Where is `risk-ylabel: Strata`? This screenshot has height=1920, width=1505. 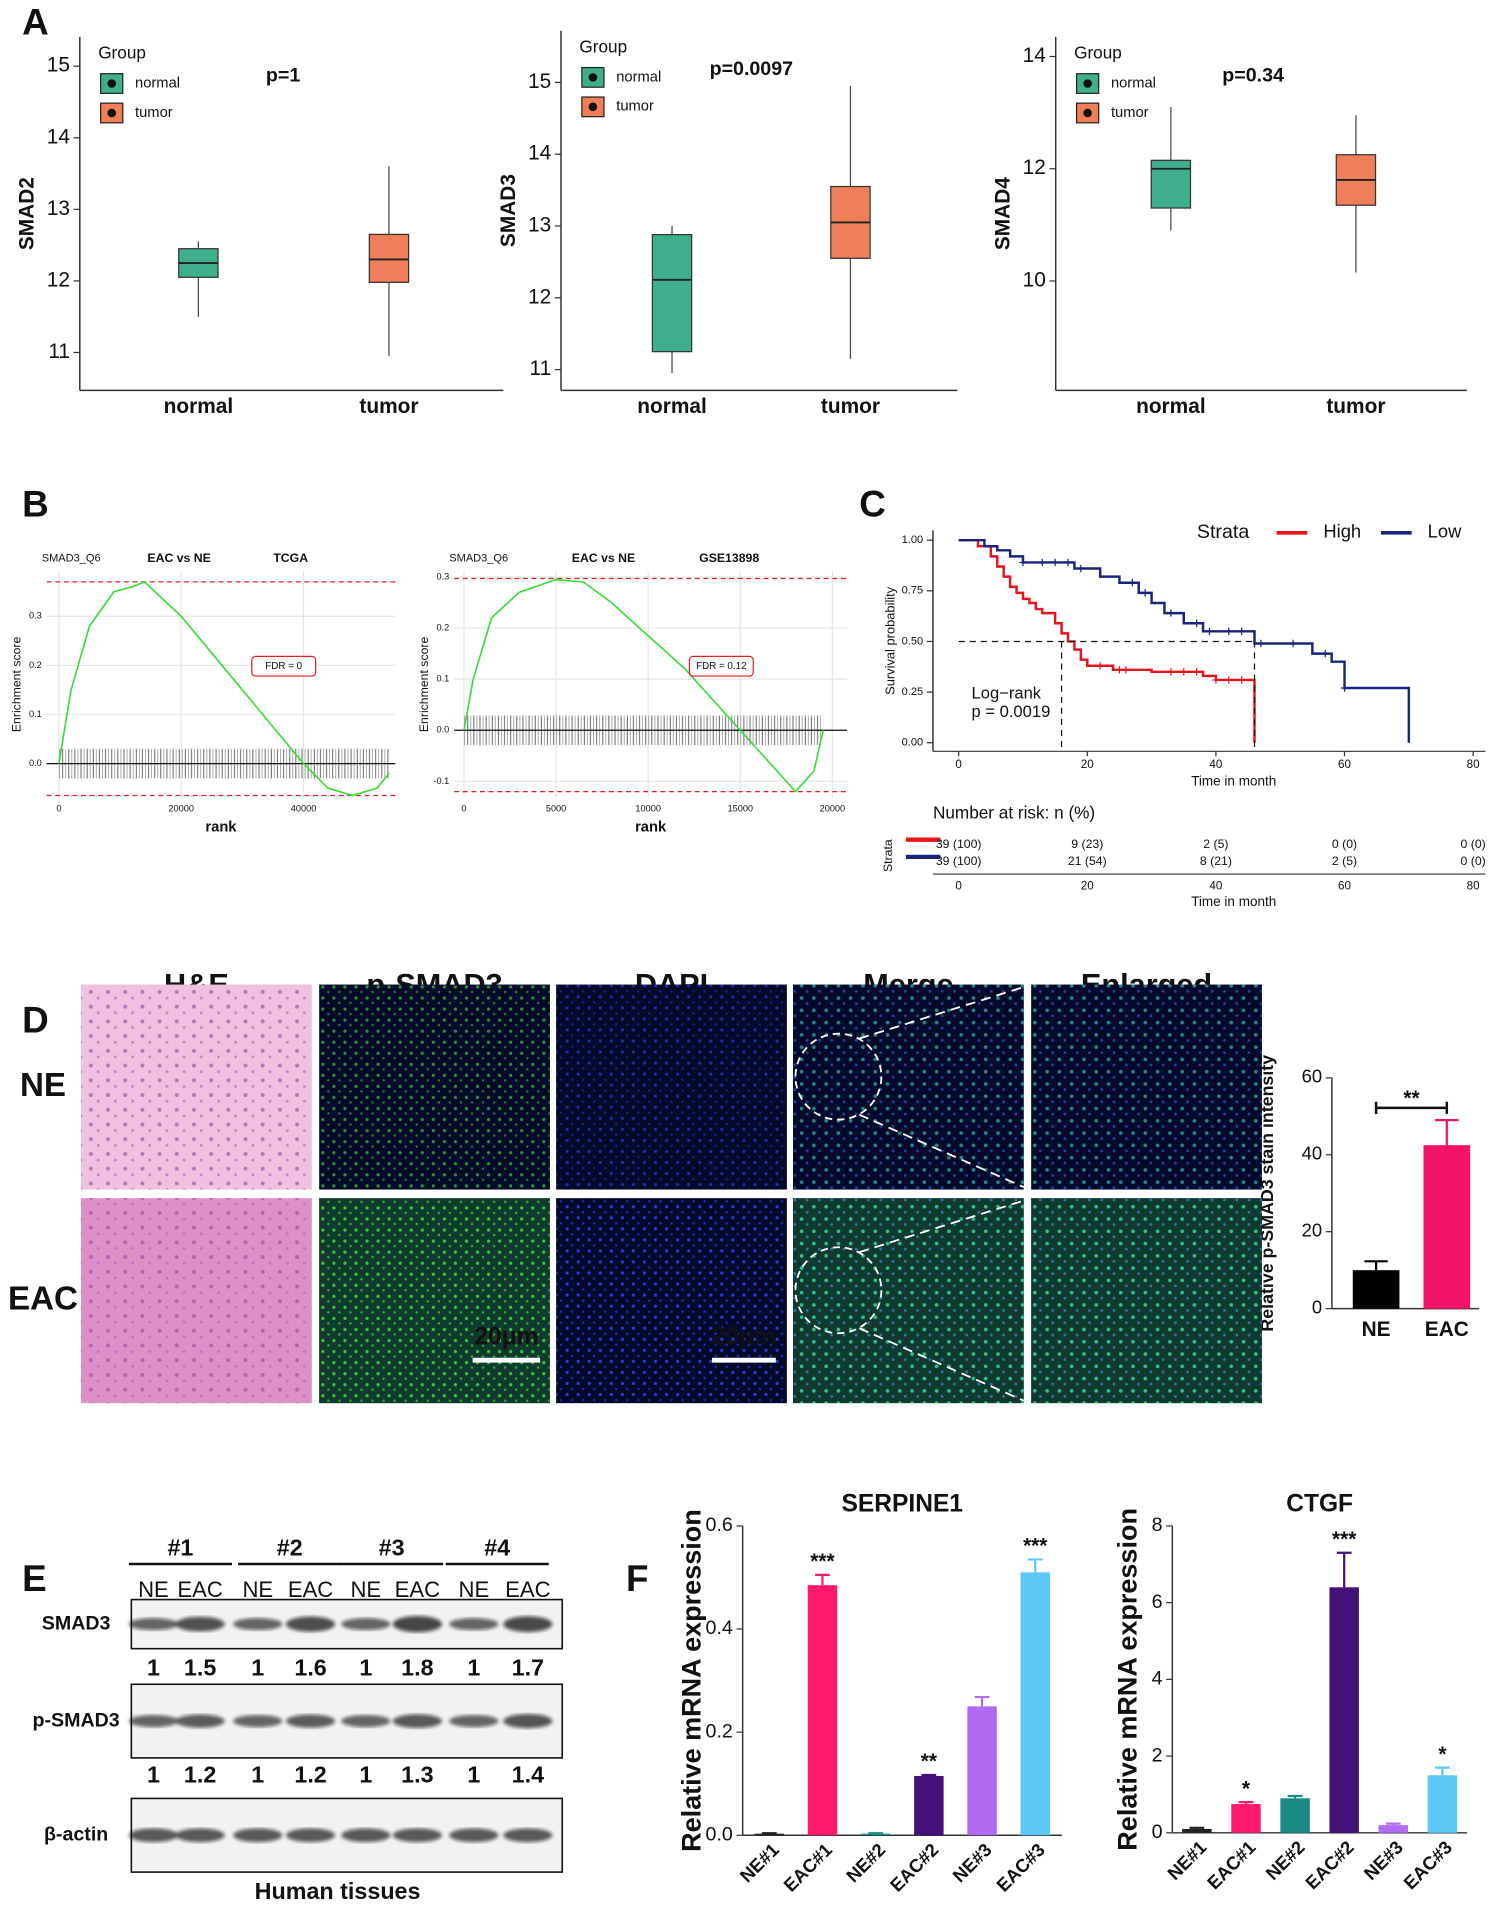 risk-ylabel: Strata is located at coordinates (888, 855).